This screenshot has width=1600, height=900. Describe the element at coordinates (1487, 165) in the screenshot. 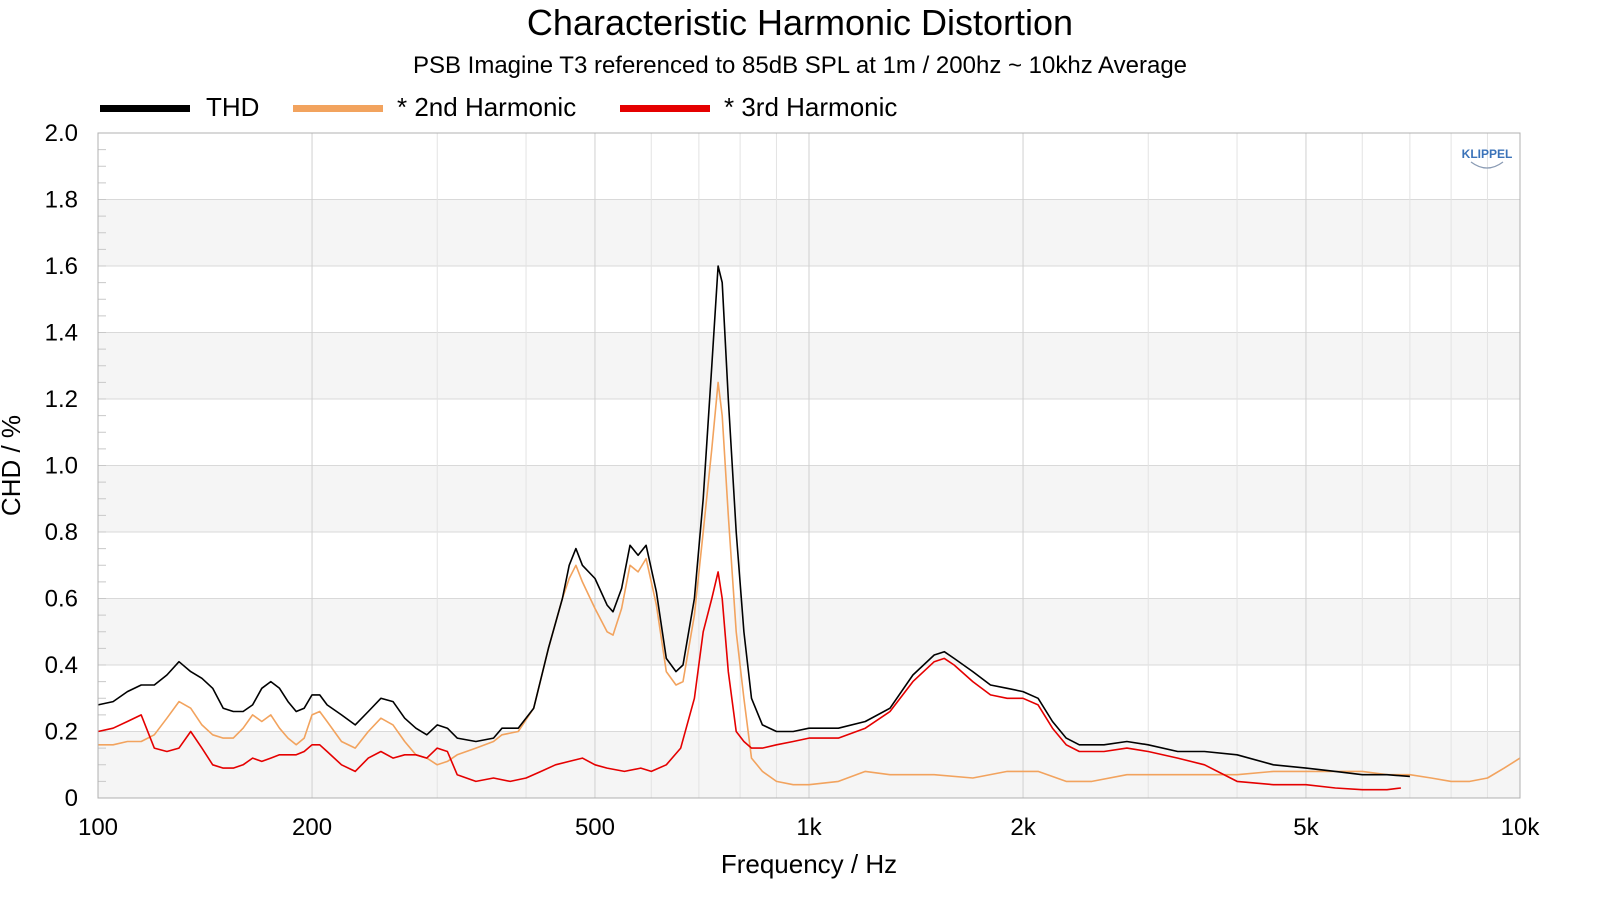

I see `klippel-logo-arc` at that location.